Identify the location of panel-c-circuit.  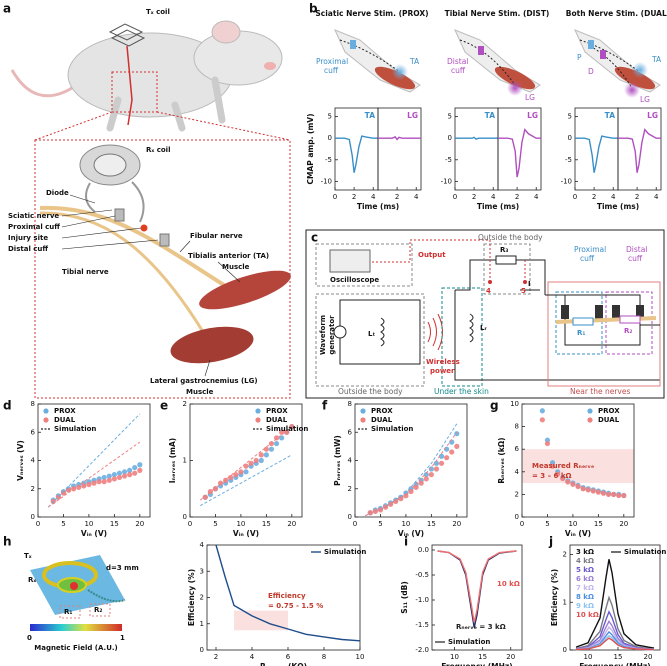
(485, 314).